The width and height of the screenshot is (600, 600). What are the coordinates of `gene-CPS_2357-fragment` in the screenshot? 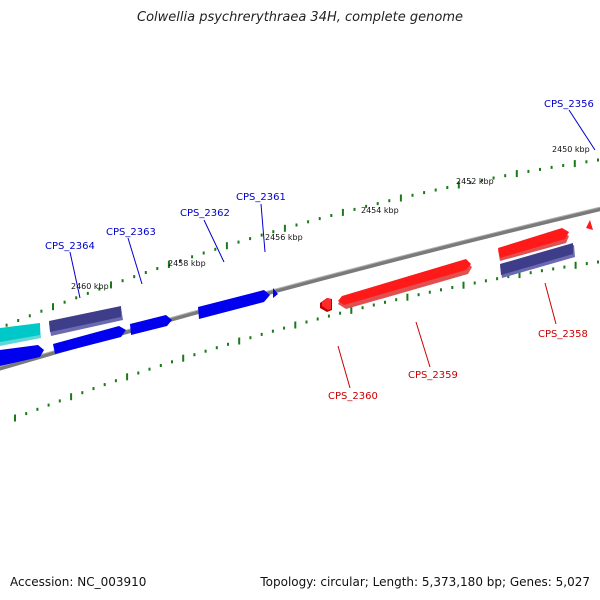 It's located at (589, 225).